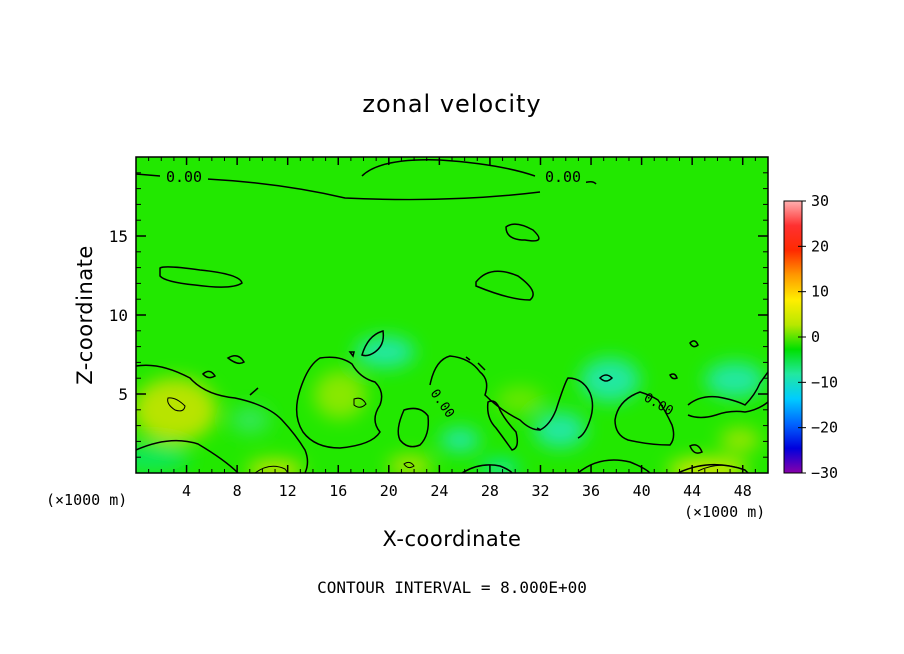 This screenshot has height=654, width=904. What do you see at coordinates (389, 491) in the screenshot?
I see `x-tick-label: 20` at bounding box center [389, 491].